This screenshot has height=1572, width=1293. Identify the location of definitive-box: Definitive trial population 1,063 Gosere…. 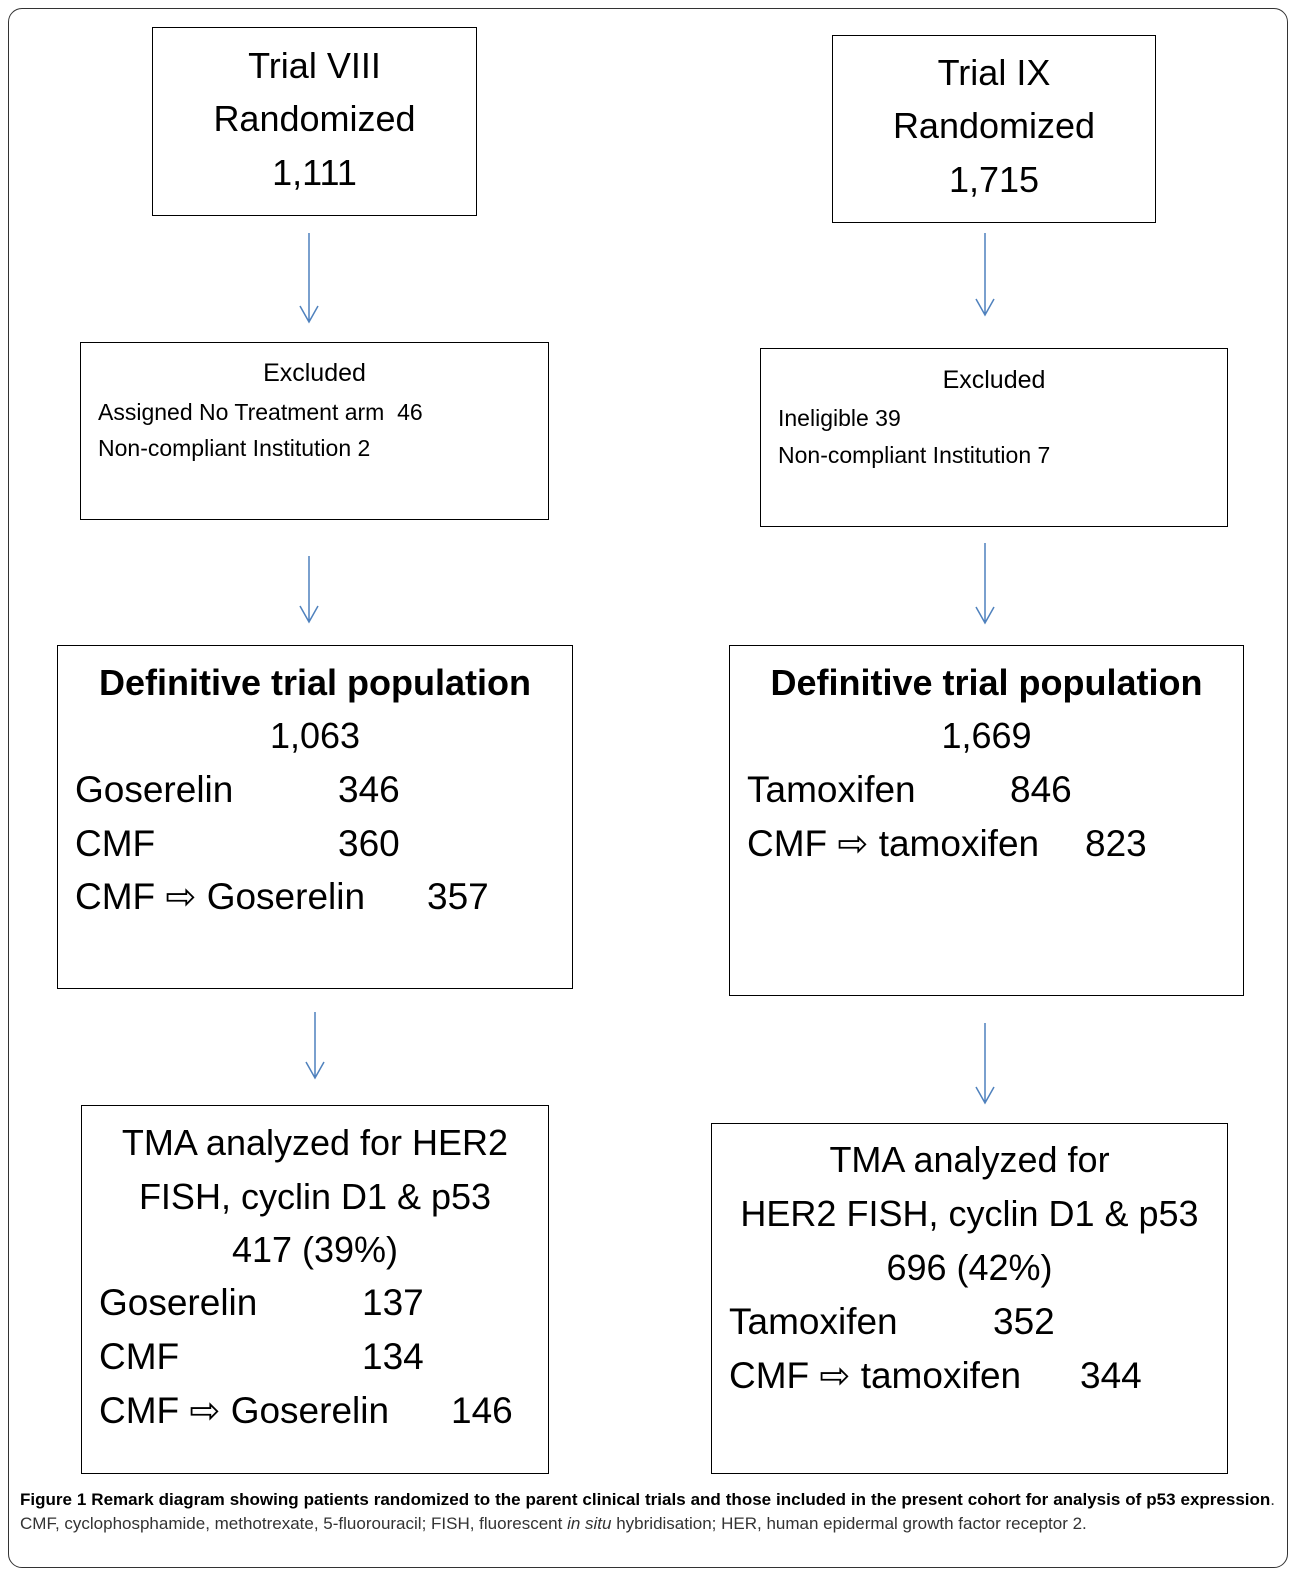
(315, 817).